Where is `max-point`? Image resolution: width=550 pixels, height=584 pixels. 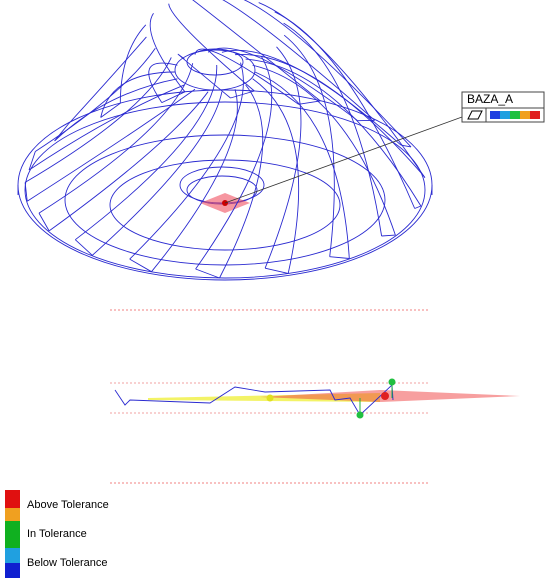 max-point is located at coordinates (392, 382).